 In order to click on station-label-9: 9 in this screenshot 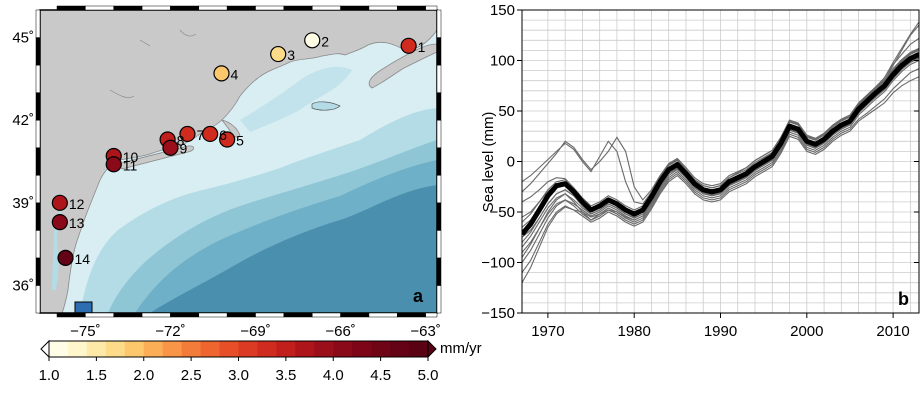, I will do `click(183, 149)`.